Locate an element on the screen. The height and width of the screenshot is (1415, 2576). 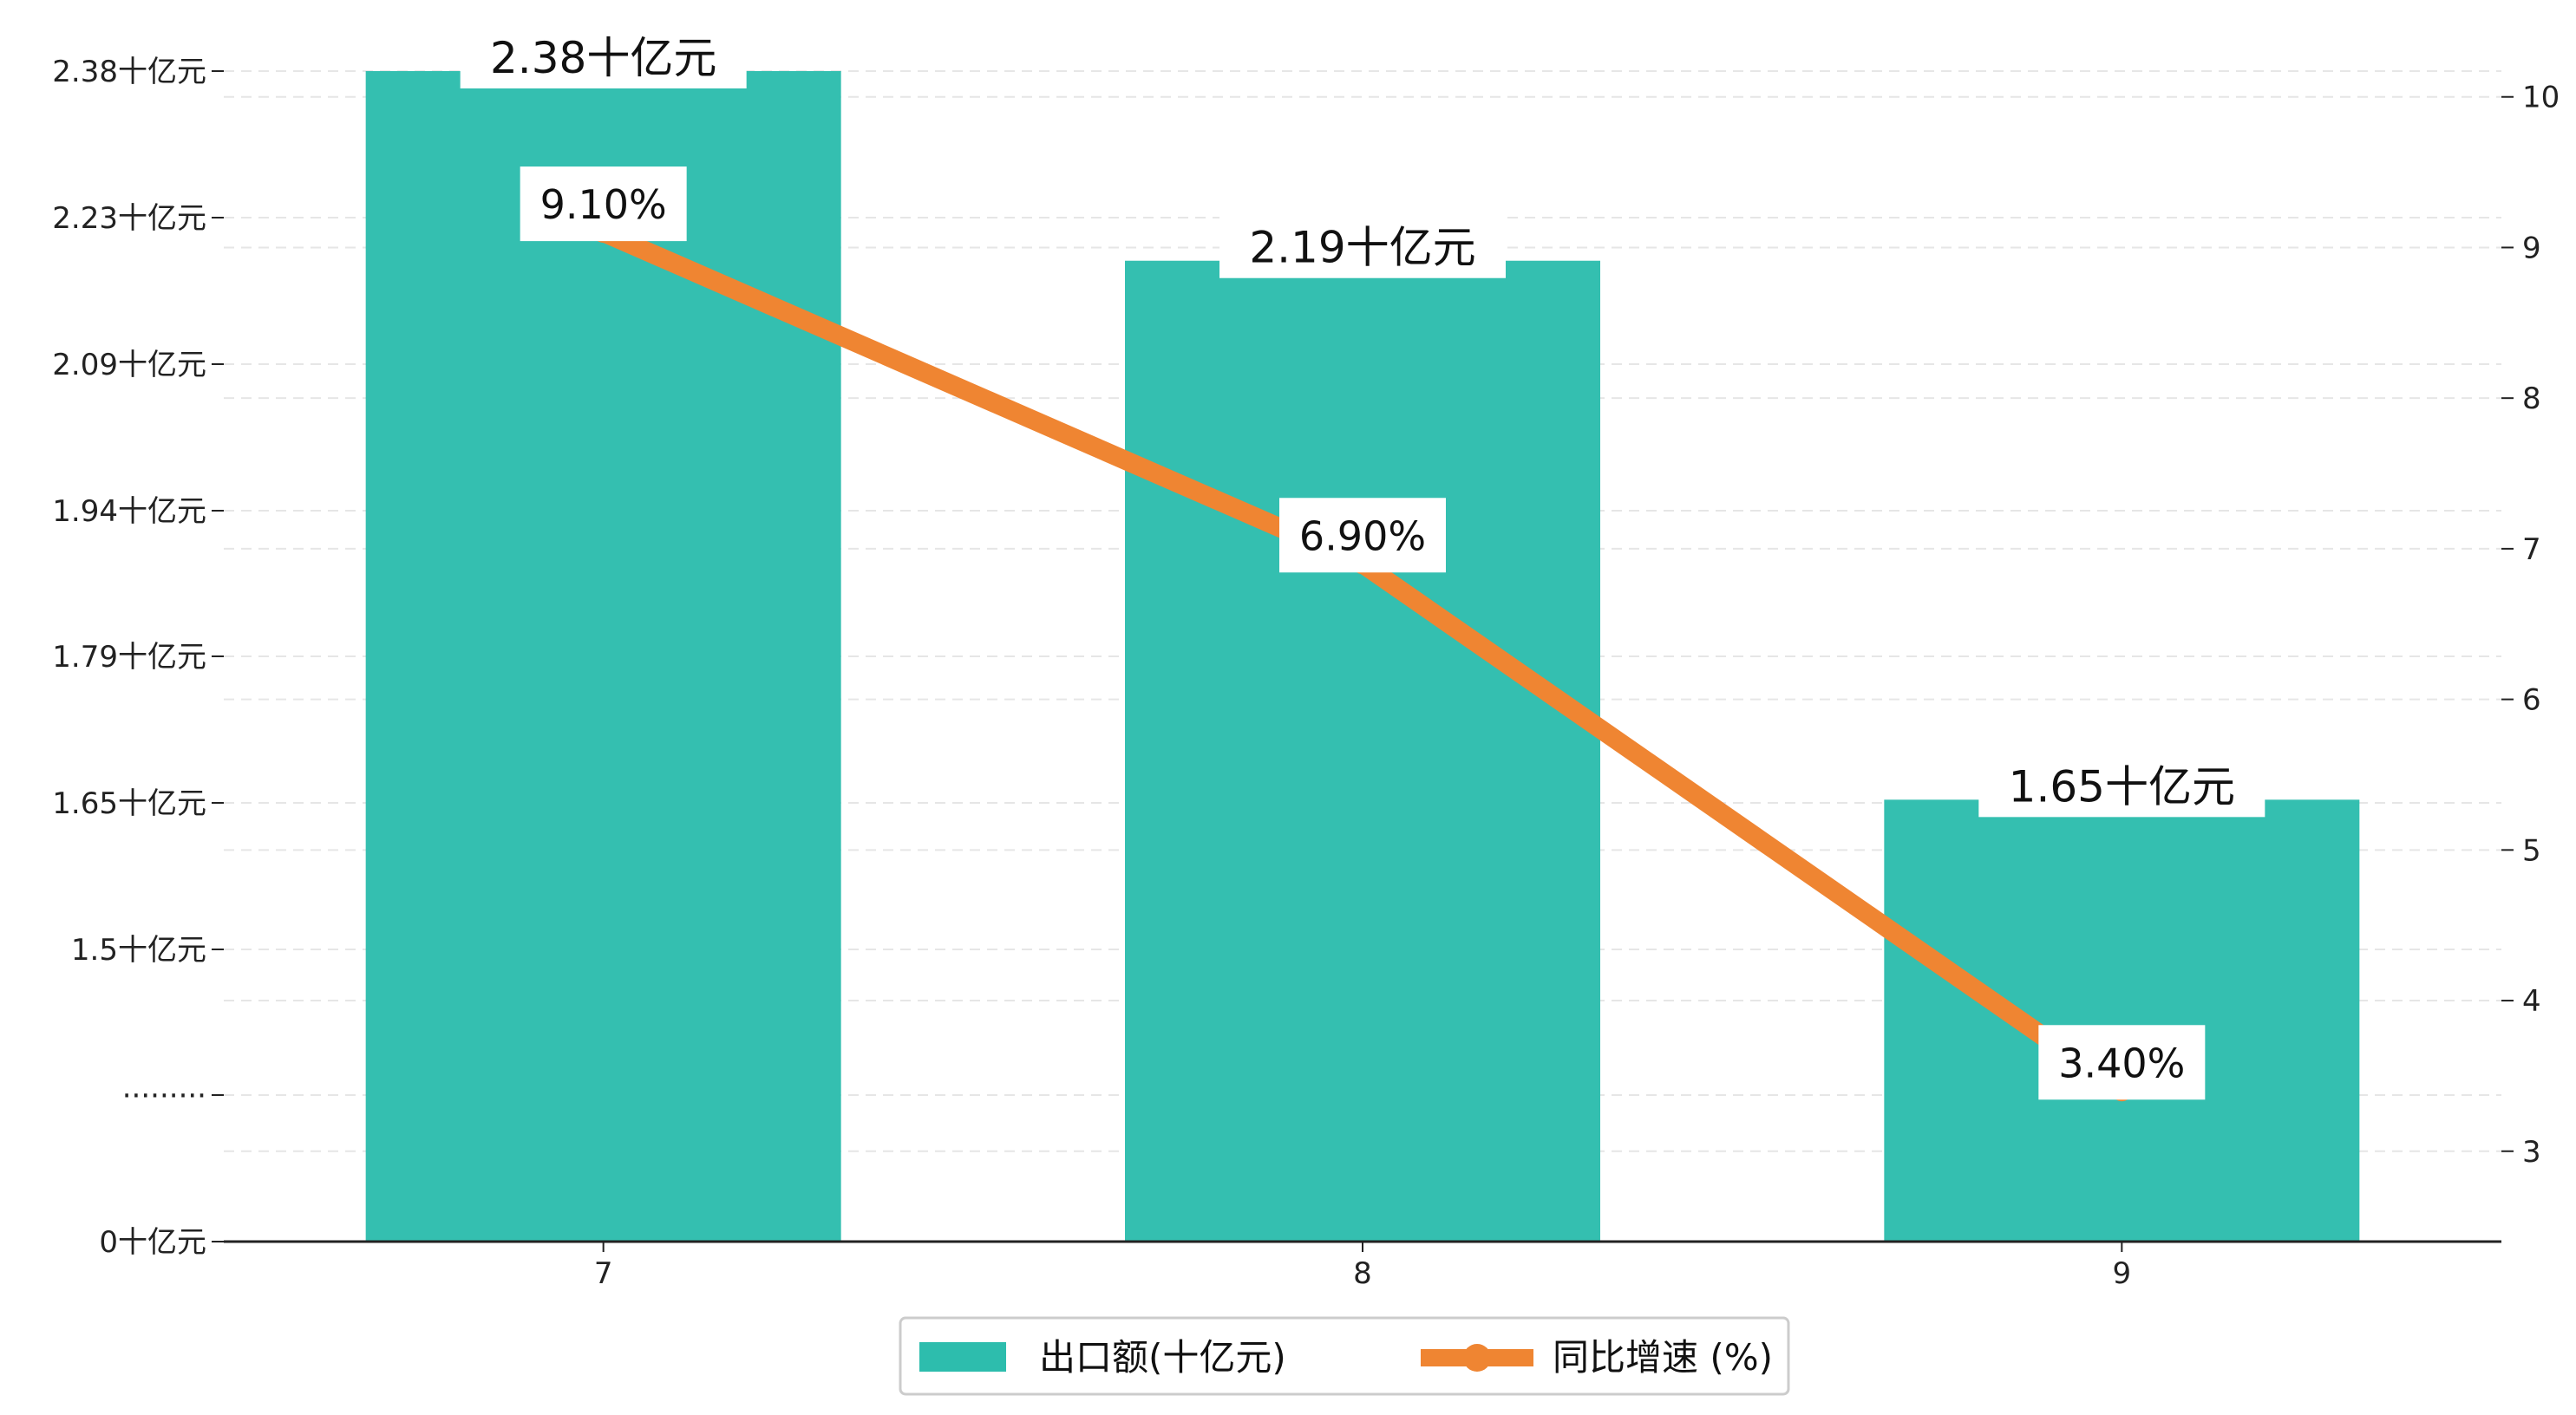
left-tick-label: 0十亿元 is located at coordinates (152, 1242).